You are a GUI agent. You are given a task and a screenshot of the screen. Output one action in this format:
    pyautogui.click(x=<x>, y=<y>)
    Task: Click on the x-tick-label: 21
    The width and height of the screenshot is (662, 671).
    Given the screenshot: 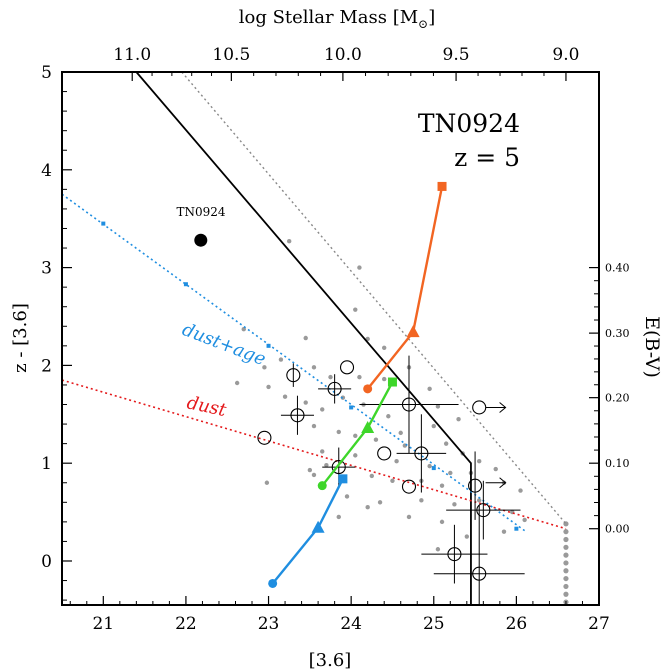 What is the action you would take?
    pyautogui.click(x=103, y=624)
    